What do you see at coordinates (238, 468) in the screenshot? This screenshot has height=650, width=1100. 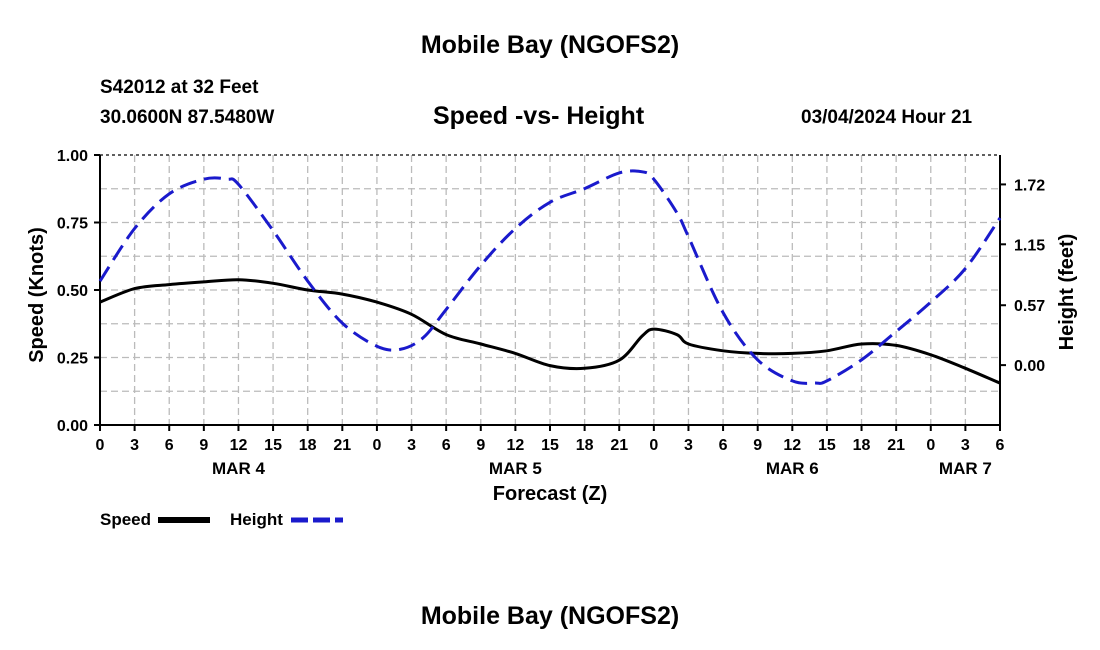 I see `x-day-label: MAR 4` at bounding box center [238, 468].